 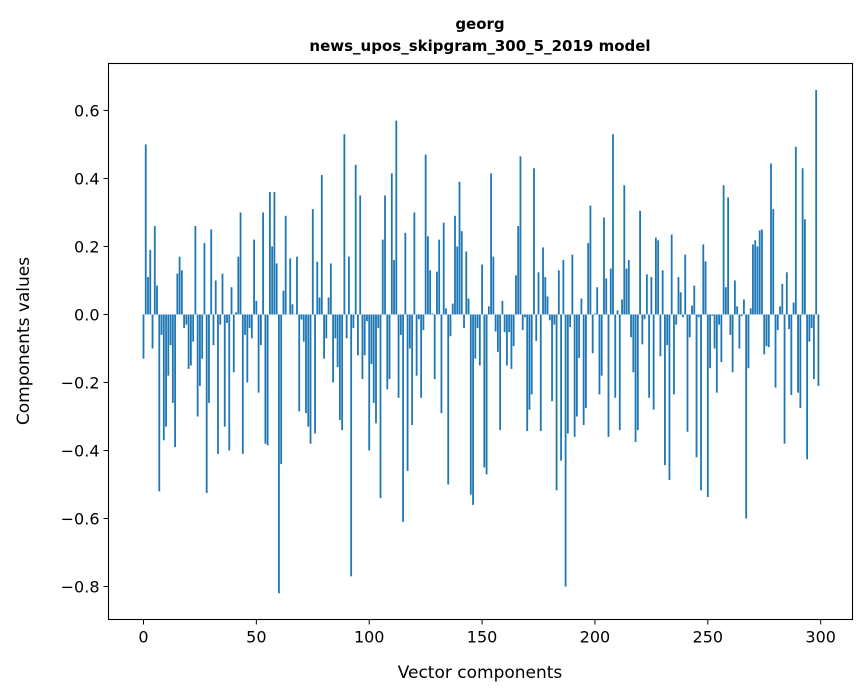 I want to click on x-tick-label: 250, so click(x=708, y=637).